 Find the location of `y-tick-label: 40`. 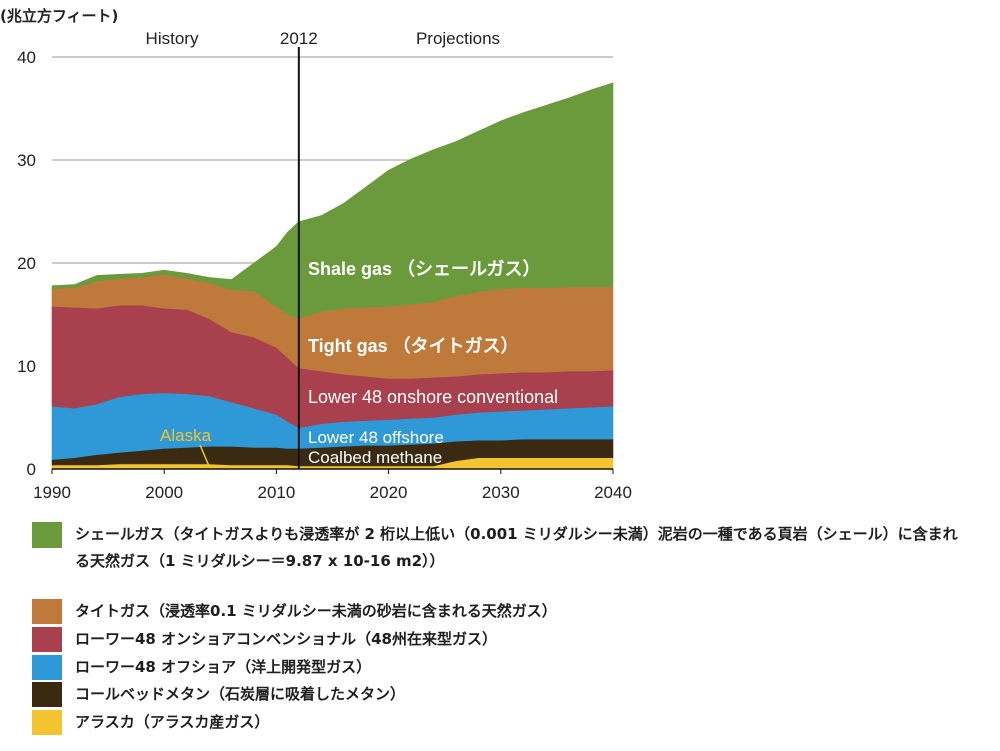

y-tick-label: 40 is located at coordinates (26, 57).